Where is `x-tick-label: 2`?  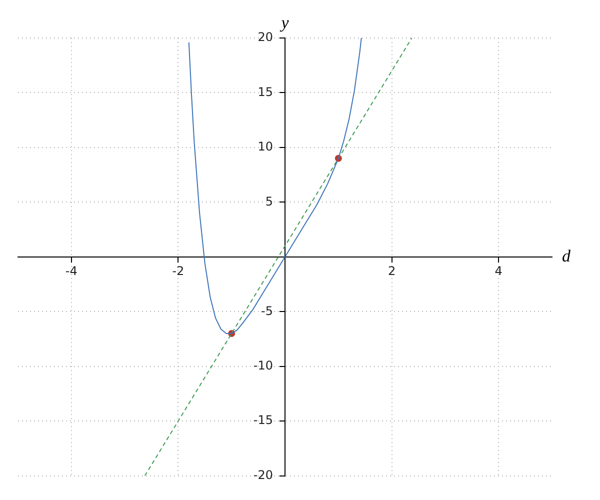 x-tick-label: 2 is located at coordinates (392, 271).